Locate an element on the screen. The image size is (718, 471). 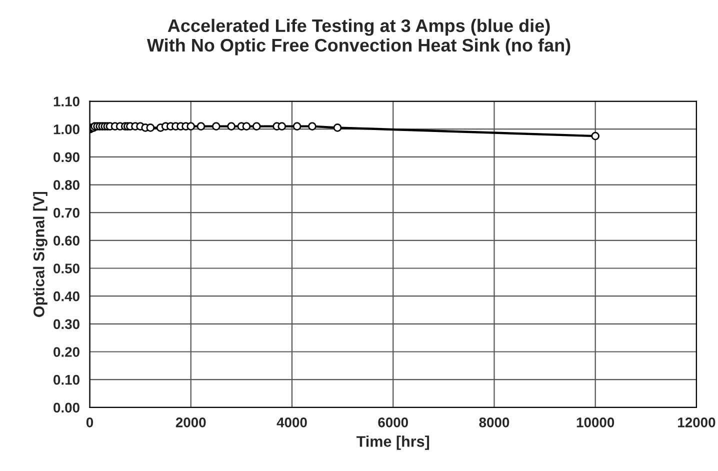
y-tick-label: 0.80 is located at coordinates (67, 185).